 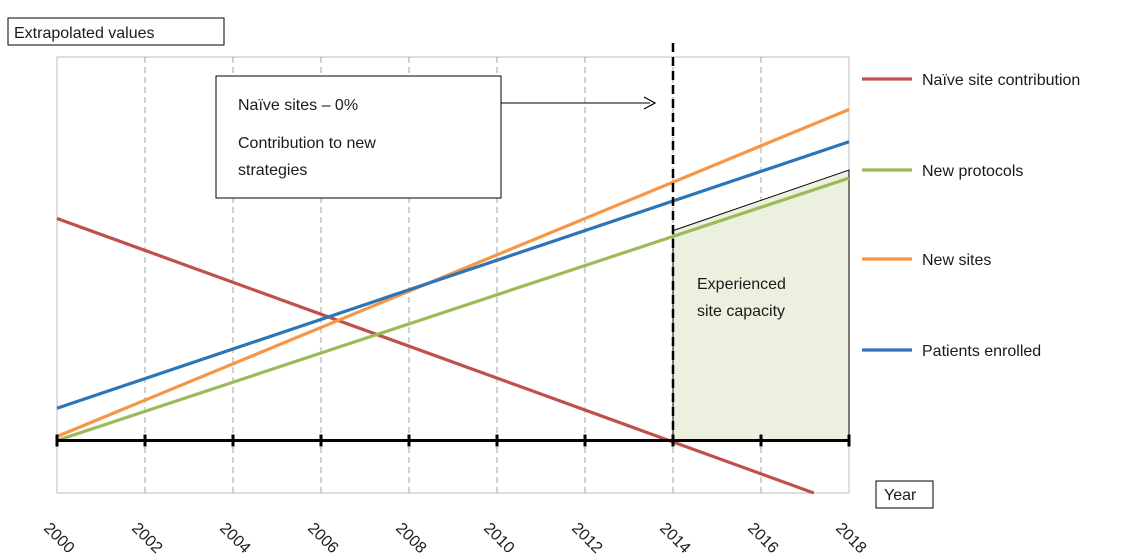 What do you see at coordinates (741, 284) in the screenshot?
I see `region-label-line-1: Experienced` at bounding box center [741, 284].